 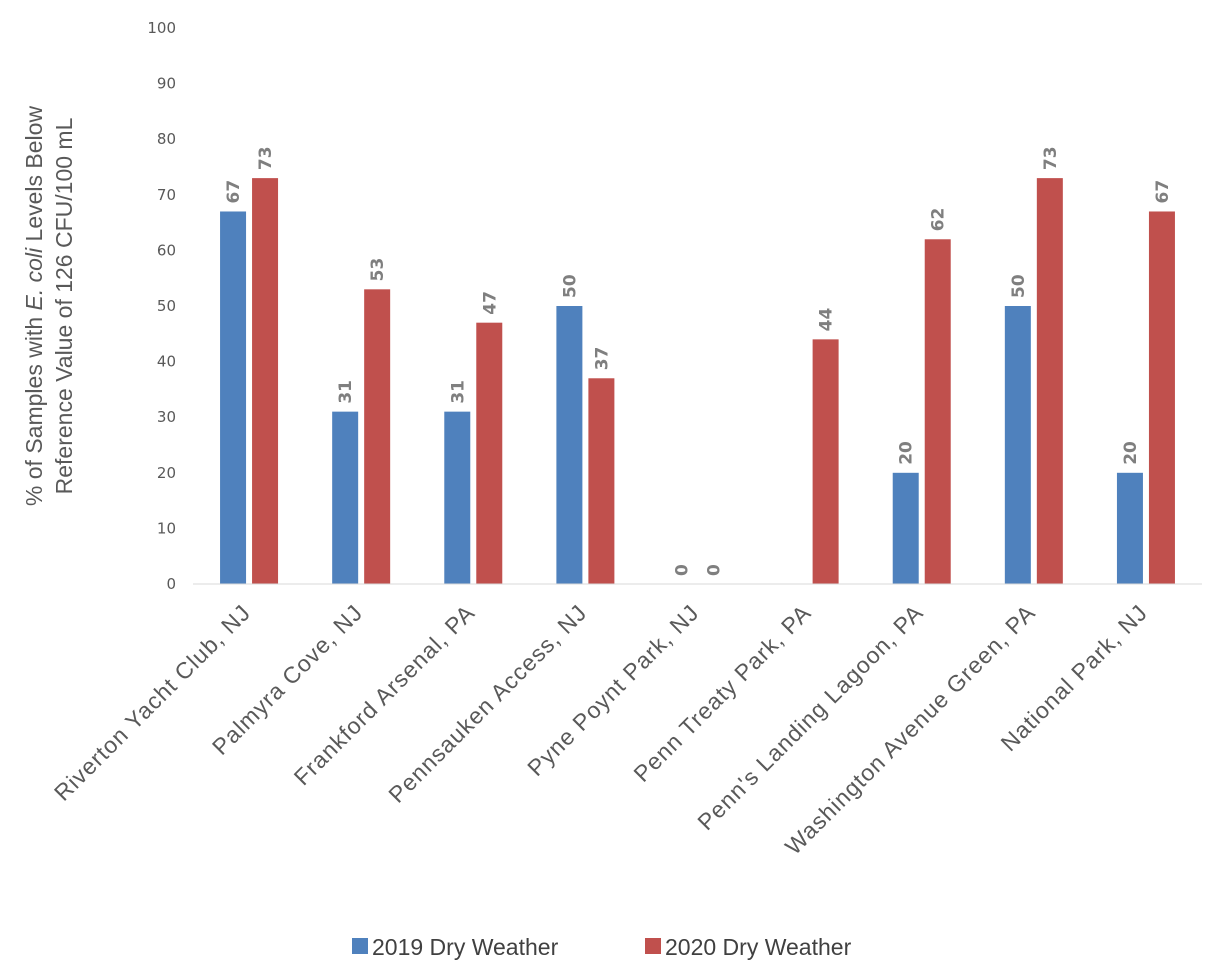 What do you see at coordinates (166, 195) in the screenshot?
I see `y-tick-label: 70` at bounding box center [166, 195].